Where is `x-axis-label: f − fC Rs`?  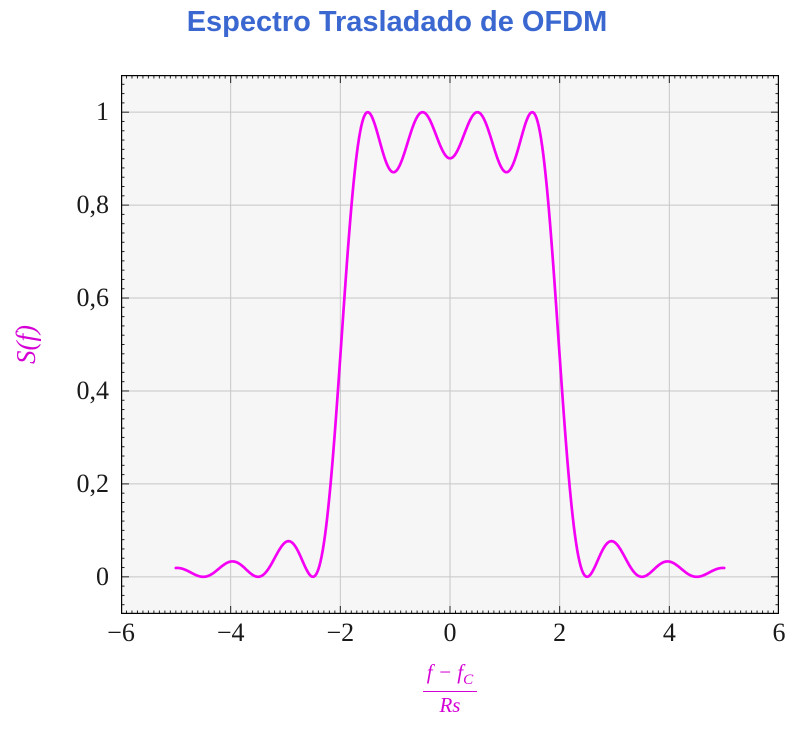
x-axis-label: f − fC Rs is located at coordinates (450, 688).